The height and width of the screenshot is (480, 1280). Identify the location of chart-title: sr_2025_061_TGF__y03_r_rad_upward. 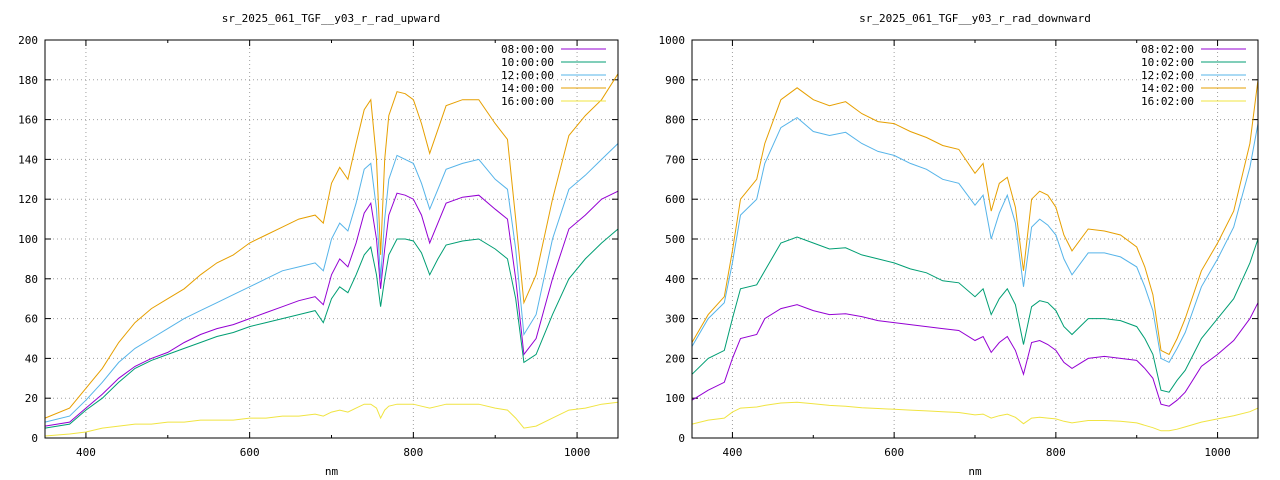
(331, 18).